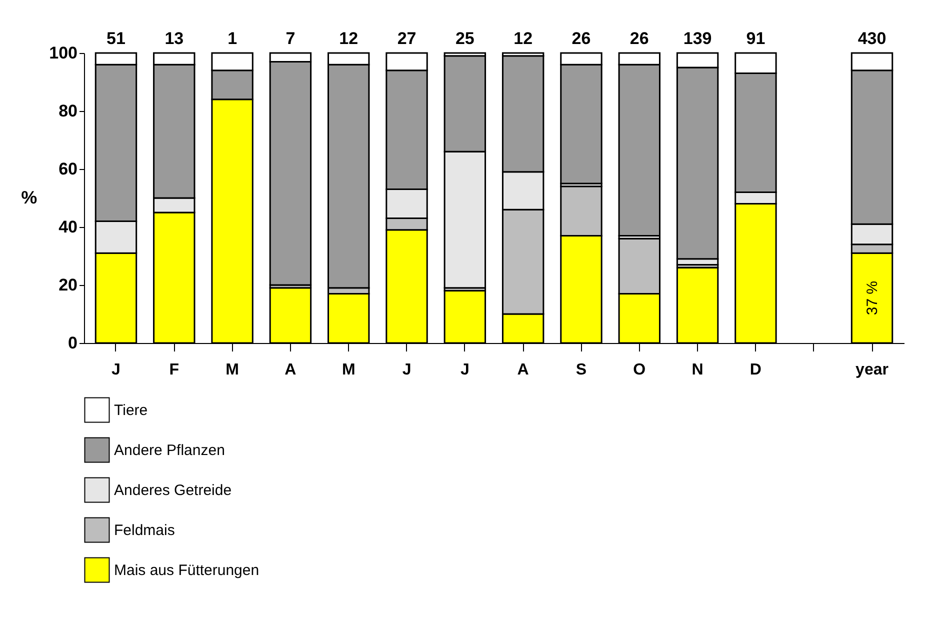 This screenshot has width=942, height=642. What do you see at coordinates (68, 285) in the screenshot?
I see `y-tick-label: 20` at bounding box center [68, 285].